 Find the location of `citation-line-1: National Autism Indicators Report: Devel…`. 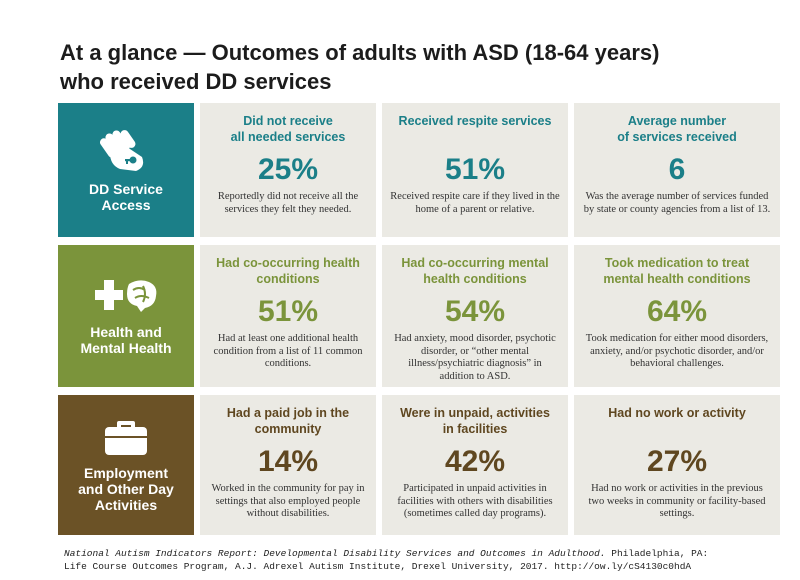

citation-line-1: National Autism Indicators Report: Devel… is located at coordinates (424, 553).